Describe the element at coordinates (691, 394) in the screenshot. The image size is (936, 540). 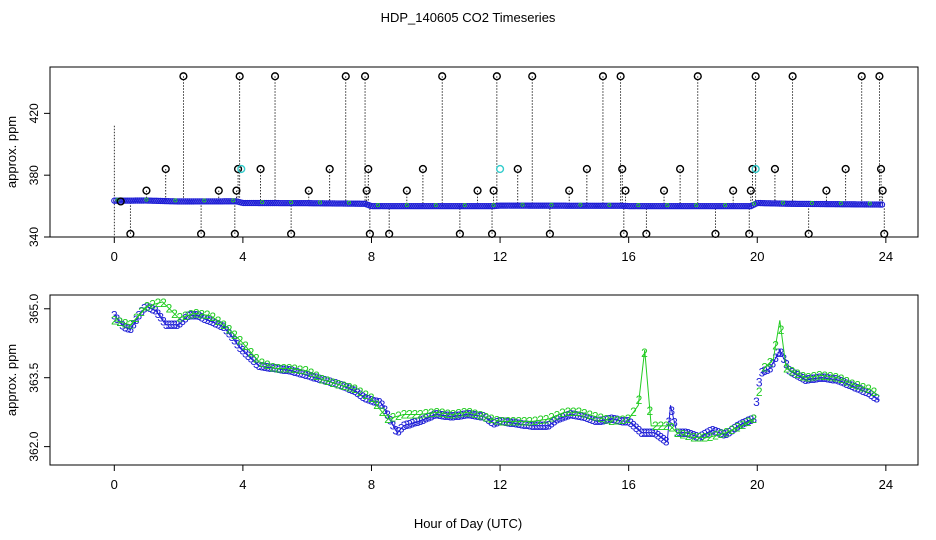
I see `bottom-series-green-line` at that location.